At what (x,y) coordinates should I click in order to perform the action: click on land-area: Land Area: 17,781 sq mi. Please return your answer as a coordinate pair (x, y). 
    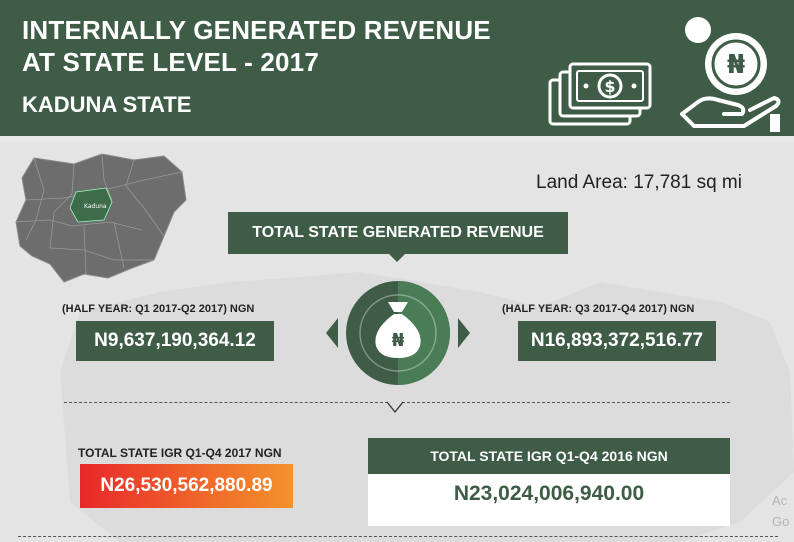
    Looking at the image, I should click on (639, 182).